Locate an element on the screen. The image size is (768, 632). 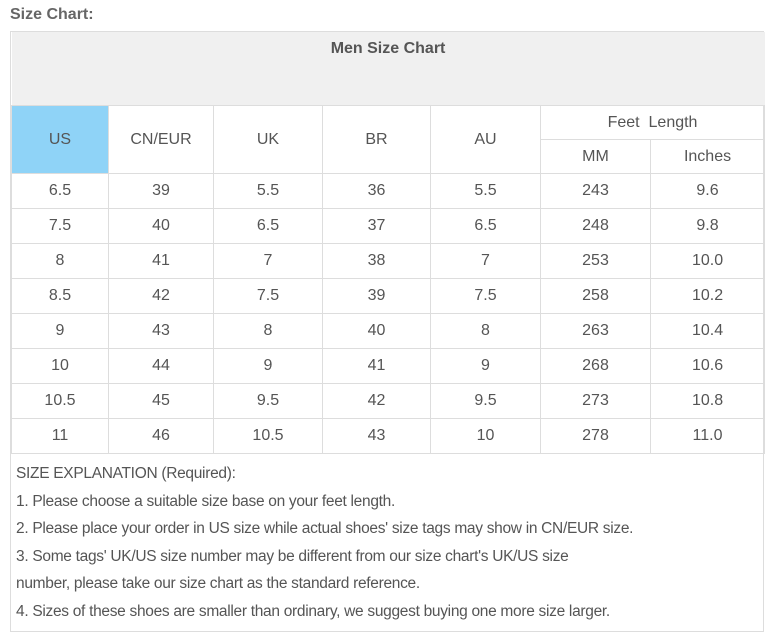
table-cell: 10.6 is located at coordinates (707, 366).